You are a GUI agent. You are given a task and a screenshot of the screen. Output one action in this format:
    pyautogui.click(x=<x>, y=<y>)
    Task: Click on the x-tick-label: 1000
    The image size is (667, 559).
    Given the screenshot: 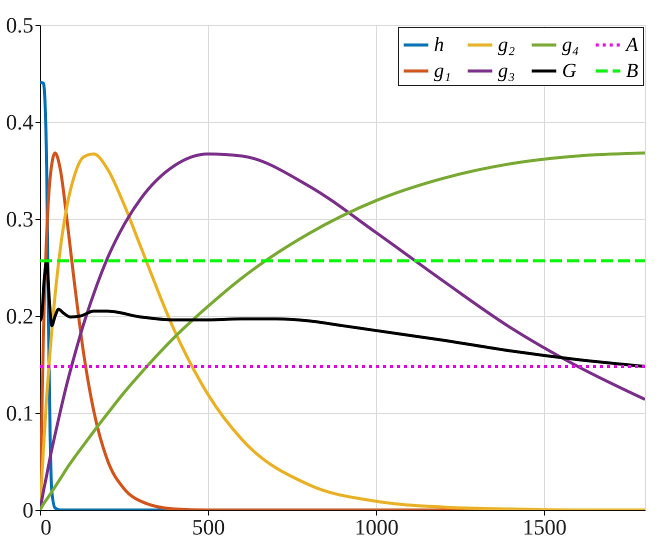 What is the action you would take?
    pyautogui.click(x=376, y=527)
    